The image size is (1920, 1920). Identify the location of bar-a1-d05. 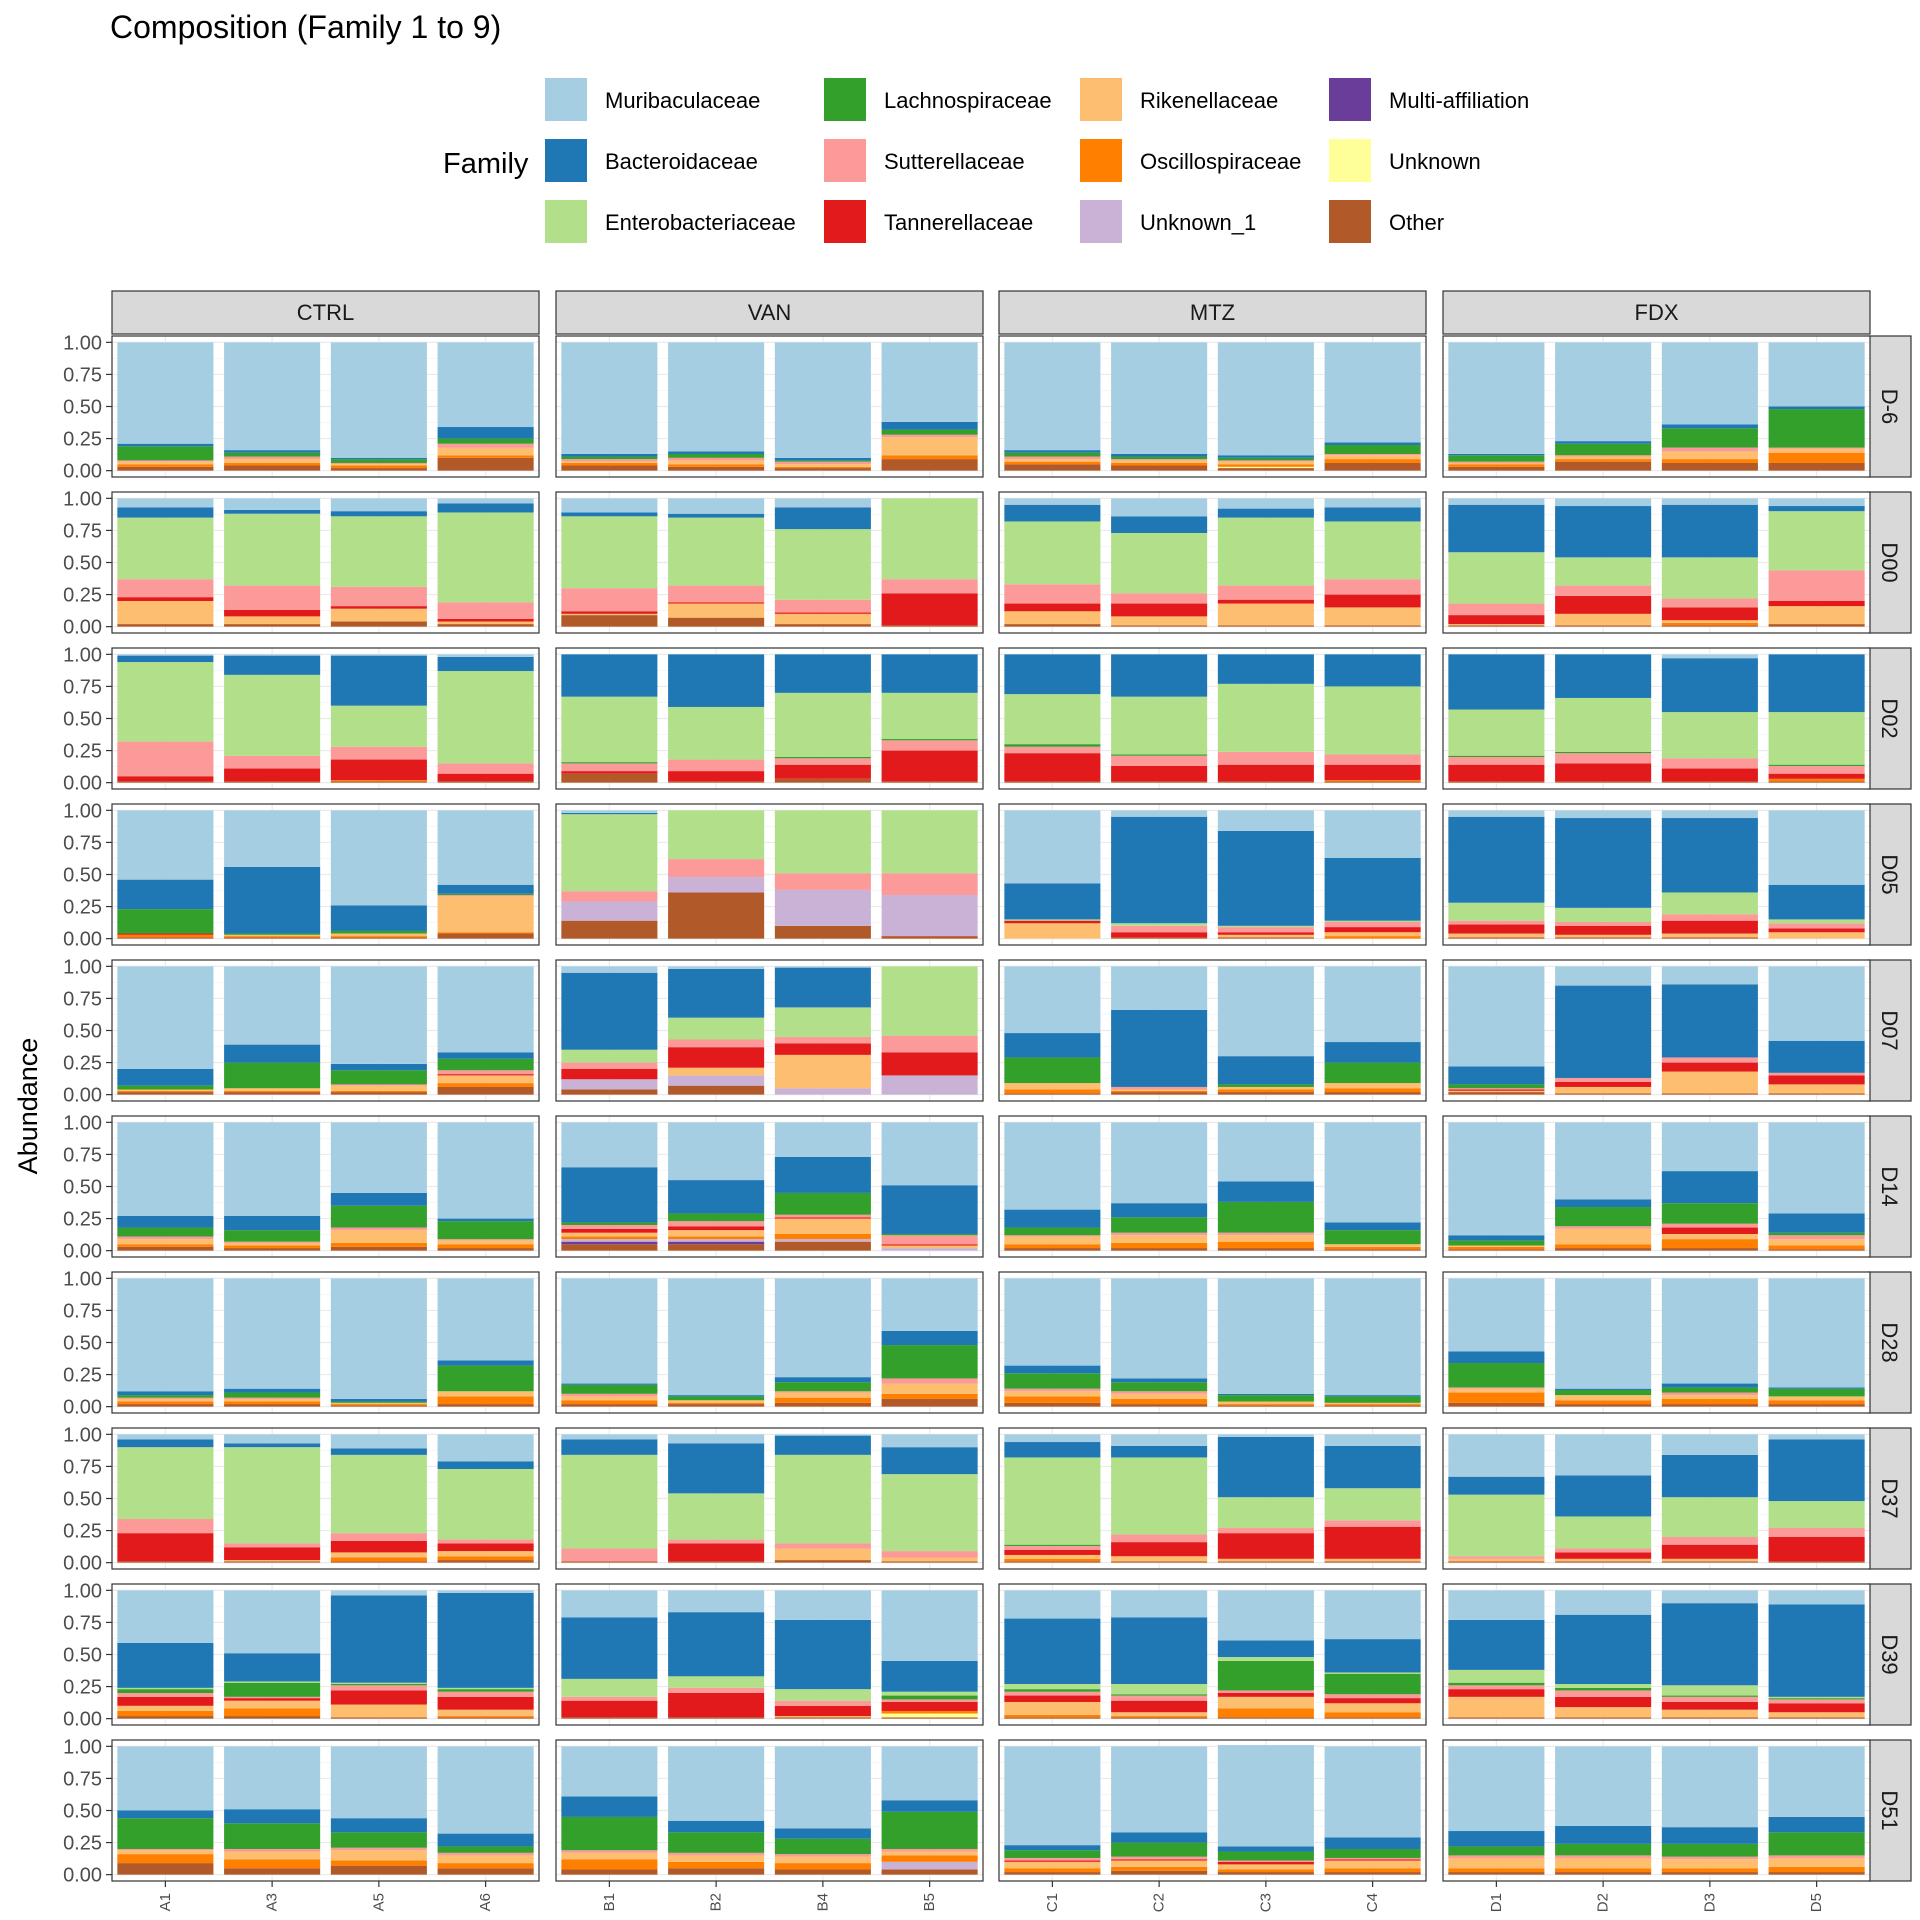
(165, 874).